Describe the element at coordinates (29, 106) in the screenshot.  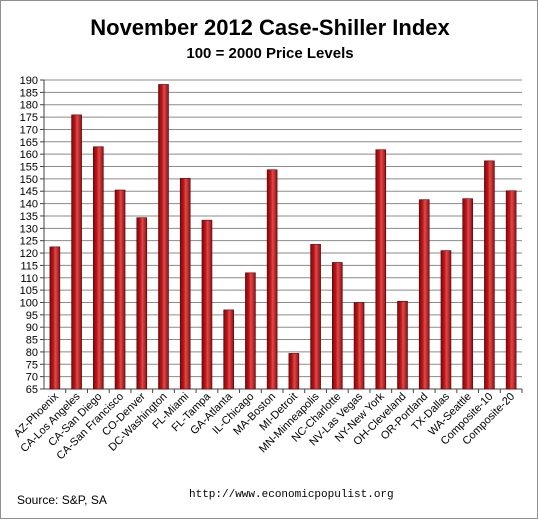
I see `y-tick-label: 180` at that location.